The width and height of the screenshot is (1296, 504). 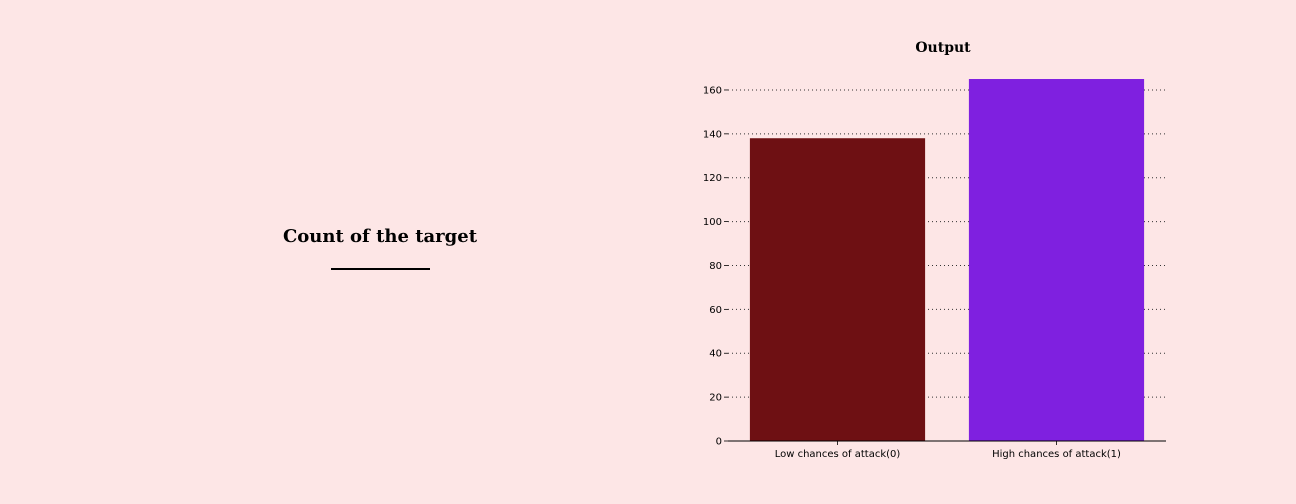 What do you see at coordinates (712, 90) in the screenshot?
I see `y-tick-label: 160` at bounding box center [712, 90].